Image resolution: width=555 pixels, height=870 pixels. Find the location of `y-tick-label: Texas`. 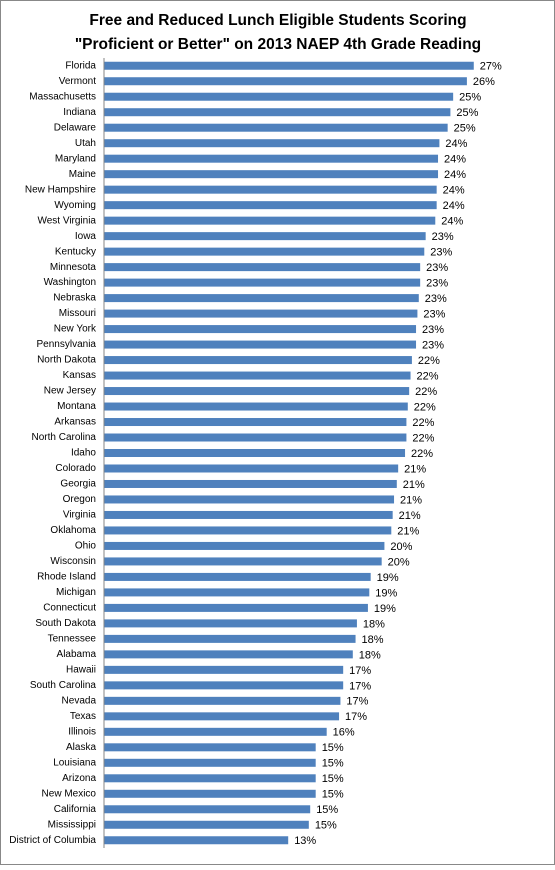

y-tick-label: Texas is located at coordinates (83, 716).